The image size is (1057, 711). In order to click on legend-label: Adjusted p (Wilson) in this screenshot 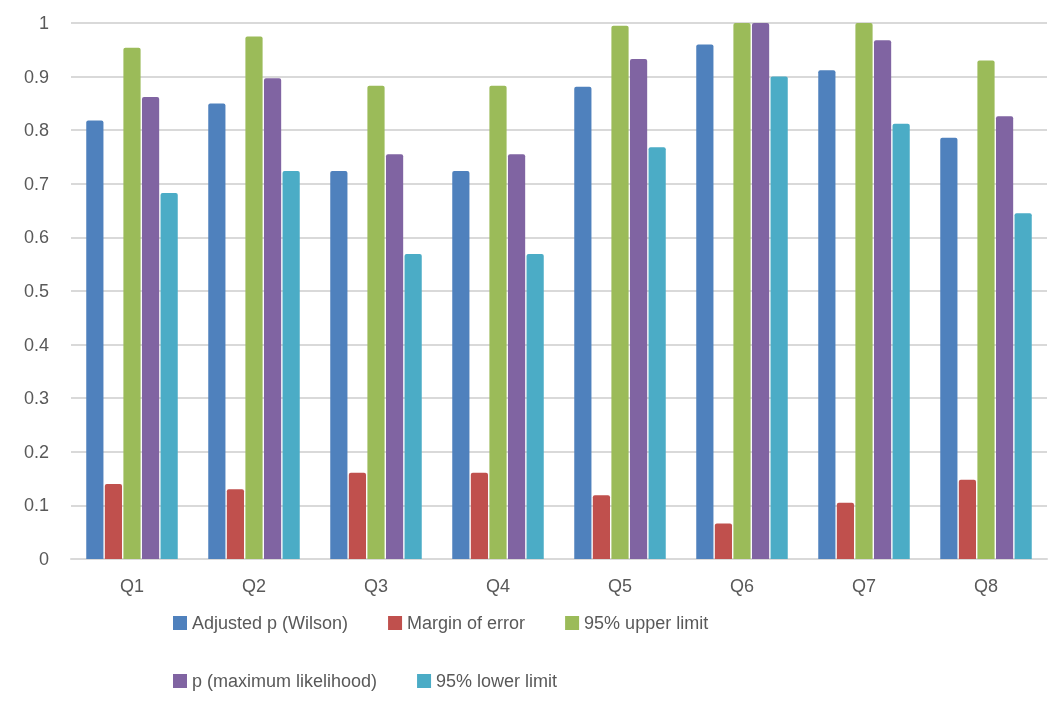, I will do `click(270, 623)`.